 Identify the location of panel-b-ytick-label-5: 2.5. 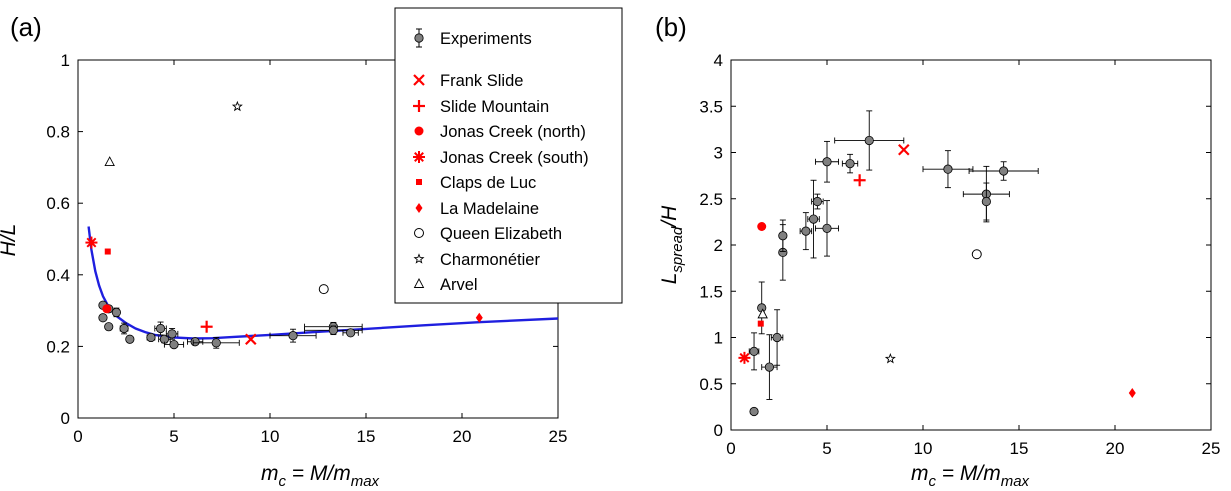
(711, 199).